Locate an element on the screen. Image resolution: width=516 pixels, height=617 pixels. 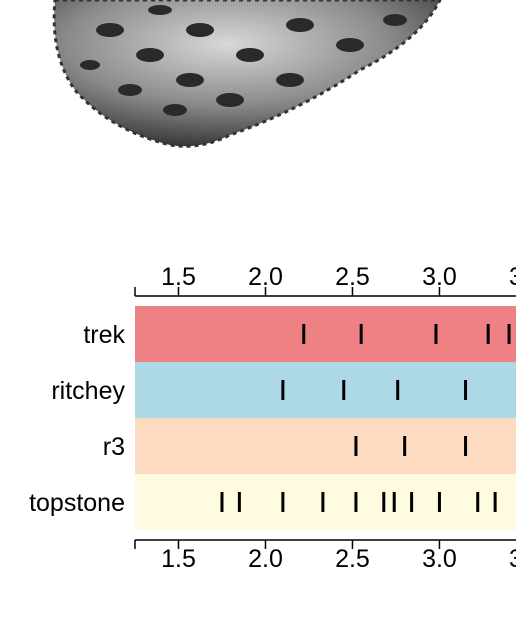
row-label: trek is located at coordinates (104, 335).